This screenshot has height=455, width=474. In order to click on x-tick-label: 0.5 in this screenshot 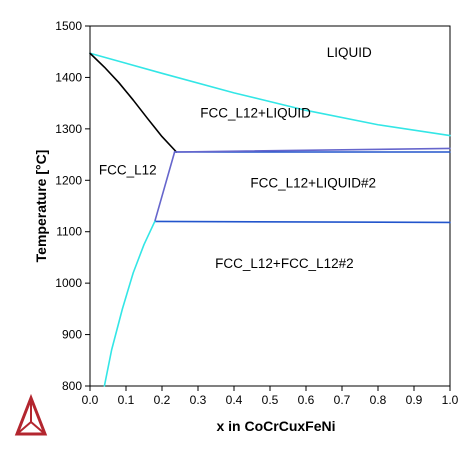, I will do `click(270, 400)`.